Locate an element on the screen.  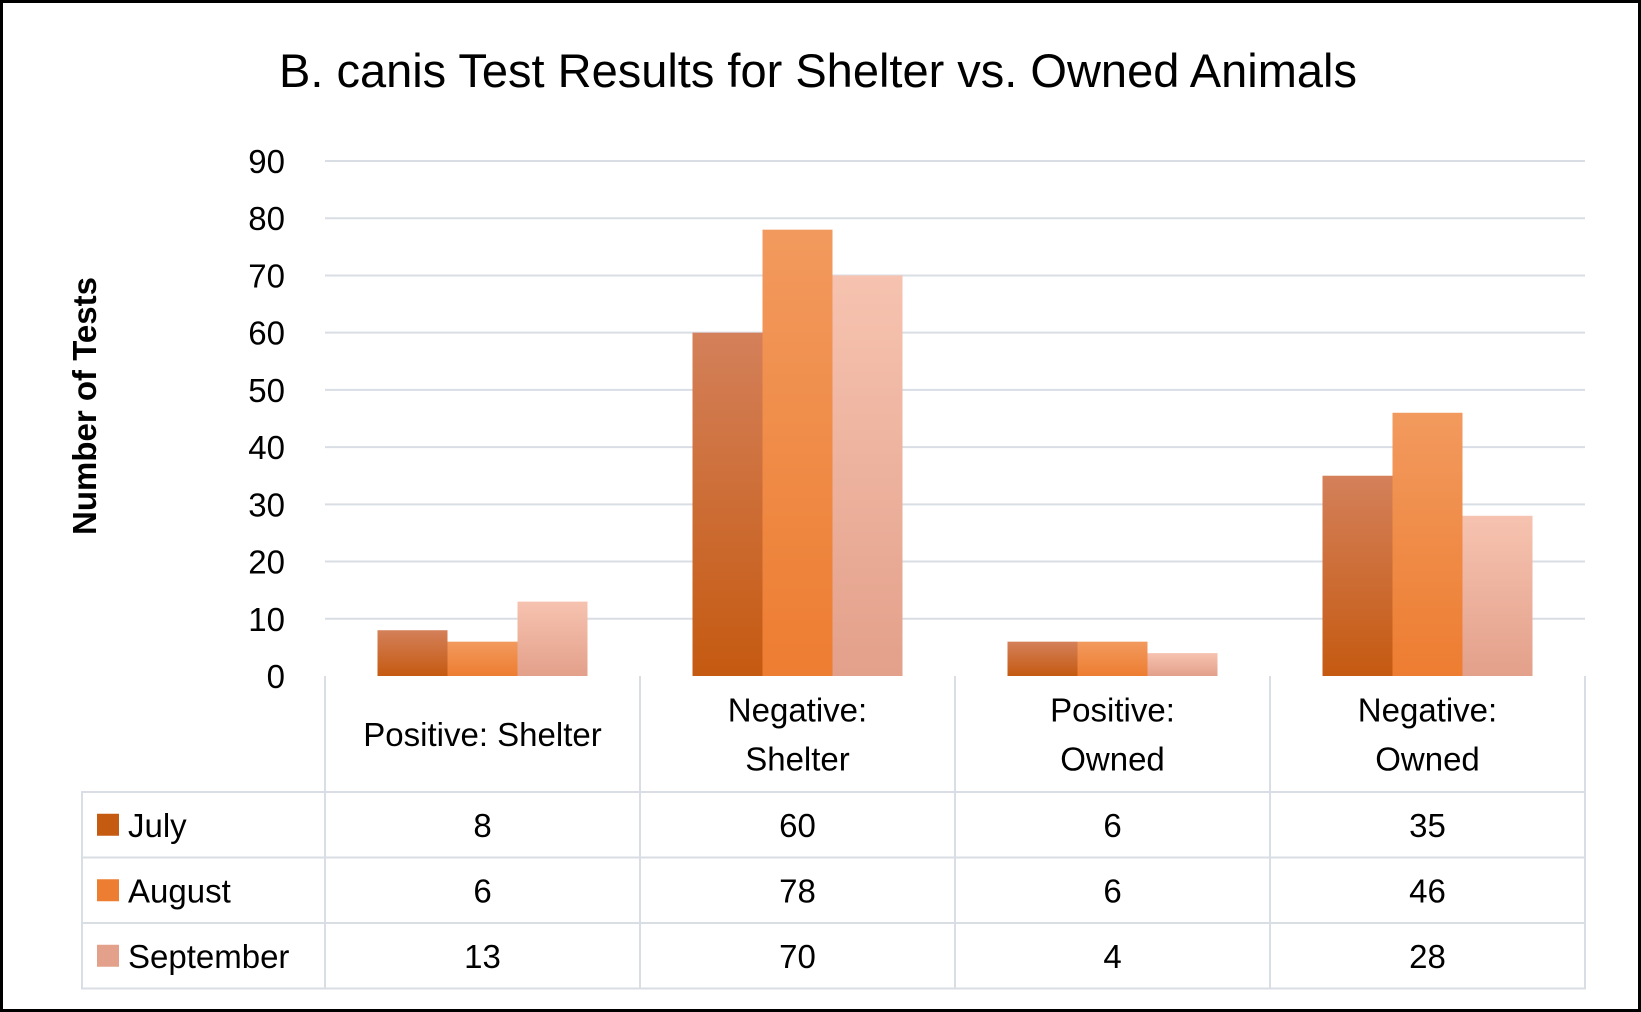
legend-label: September is located at coordinates (208, 956).